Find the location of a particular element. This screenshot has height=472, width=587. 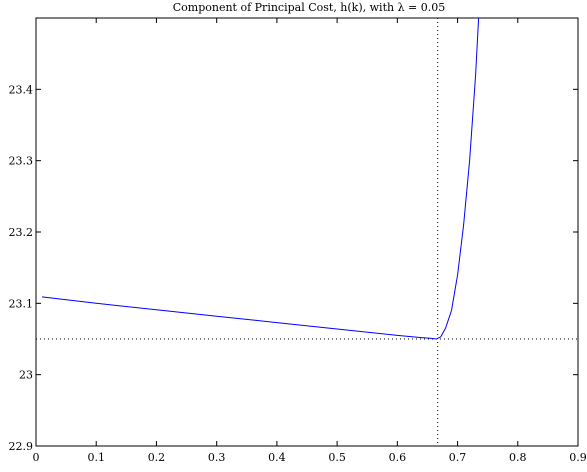

y-tick-label: 23 is located at coordinates (26, 375).